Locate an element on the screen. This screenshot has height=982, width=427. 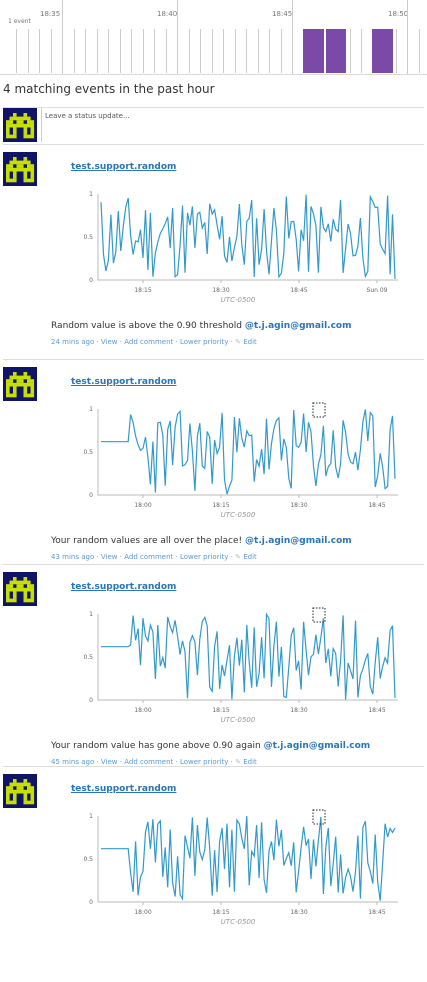
event-divider is located at coordinates (213, 564).